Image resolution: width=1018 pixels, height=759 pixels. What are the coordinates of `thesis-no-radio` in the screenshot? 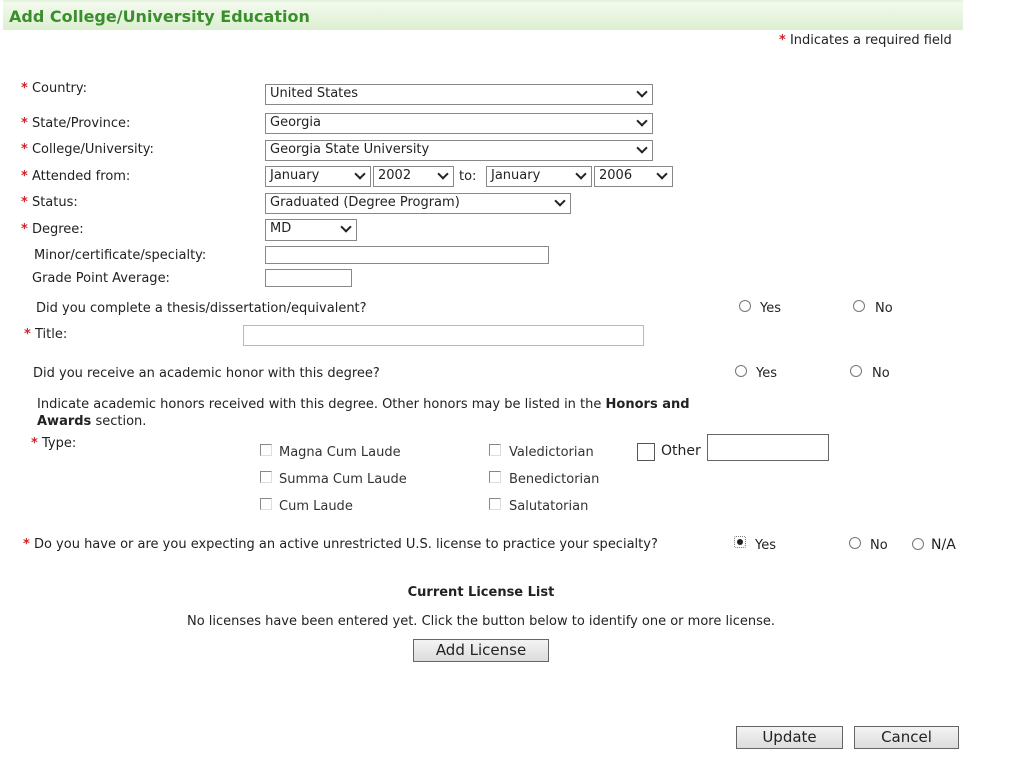 It's located at (859, 306).